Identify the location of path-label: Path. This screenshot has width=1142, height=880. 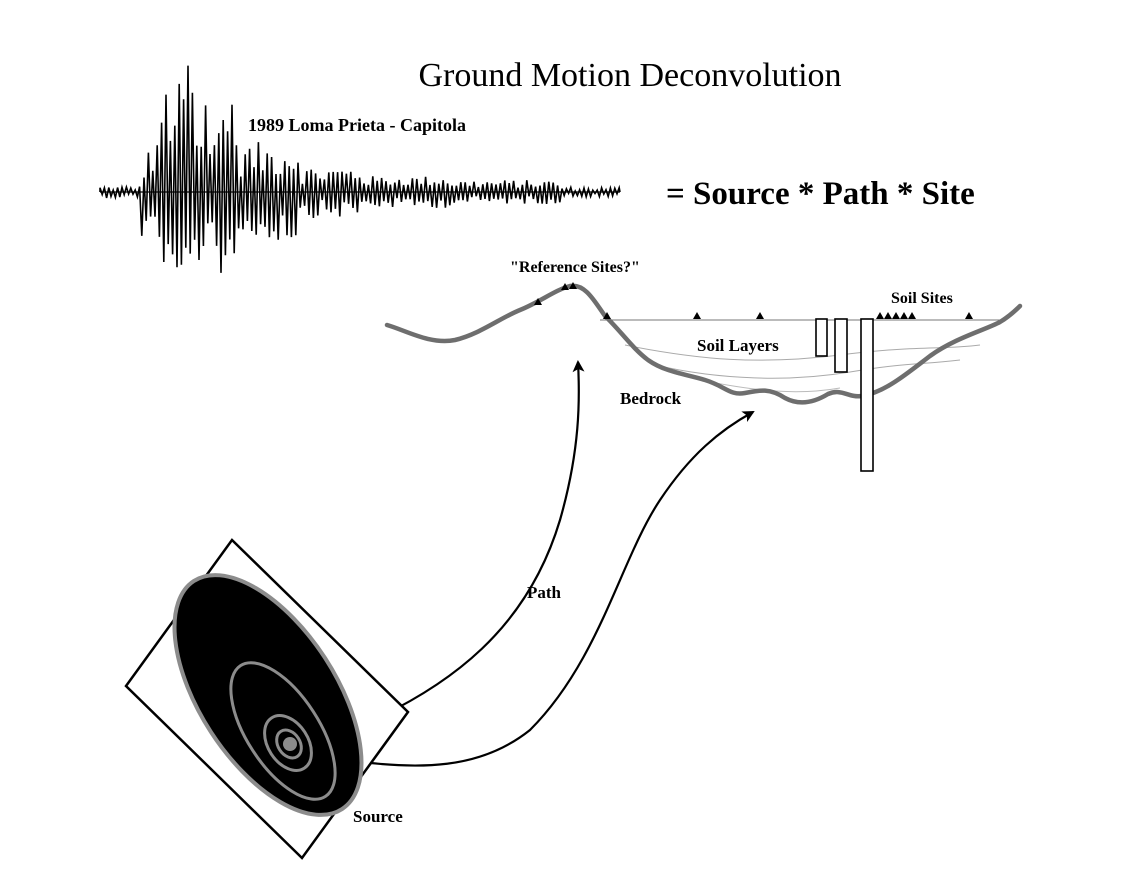
(544, 592).